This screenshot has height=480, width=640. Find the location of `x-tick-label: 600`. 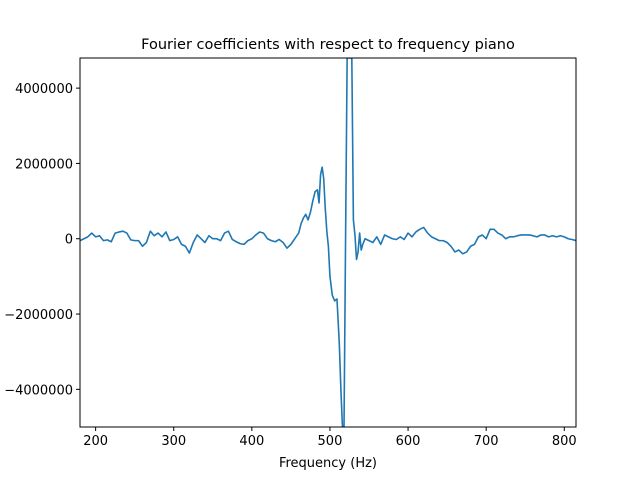

x-tick-label: 600 is located at coordinates (408, 441).